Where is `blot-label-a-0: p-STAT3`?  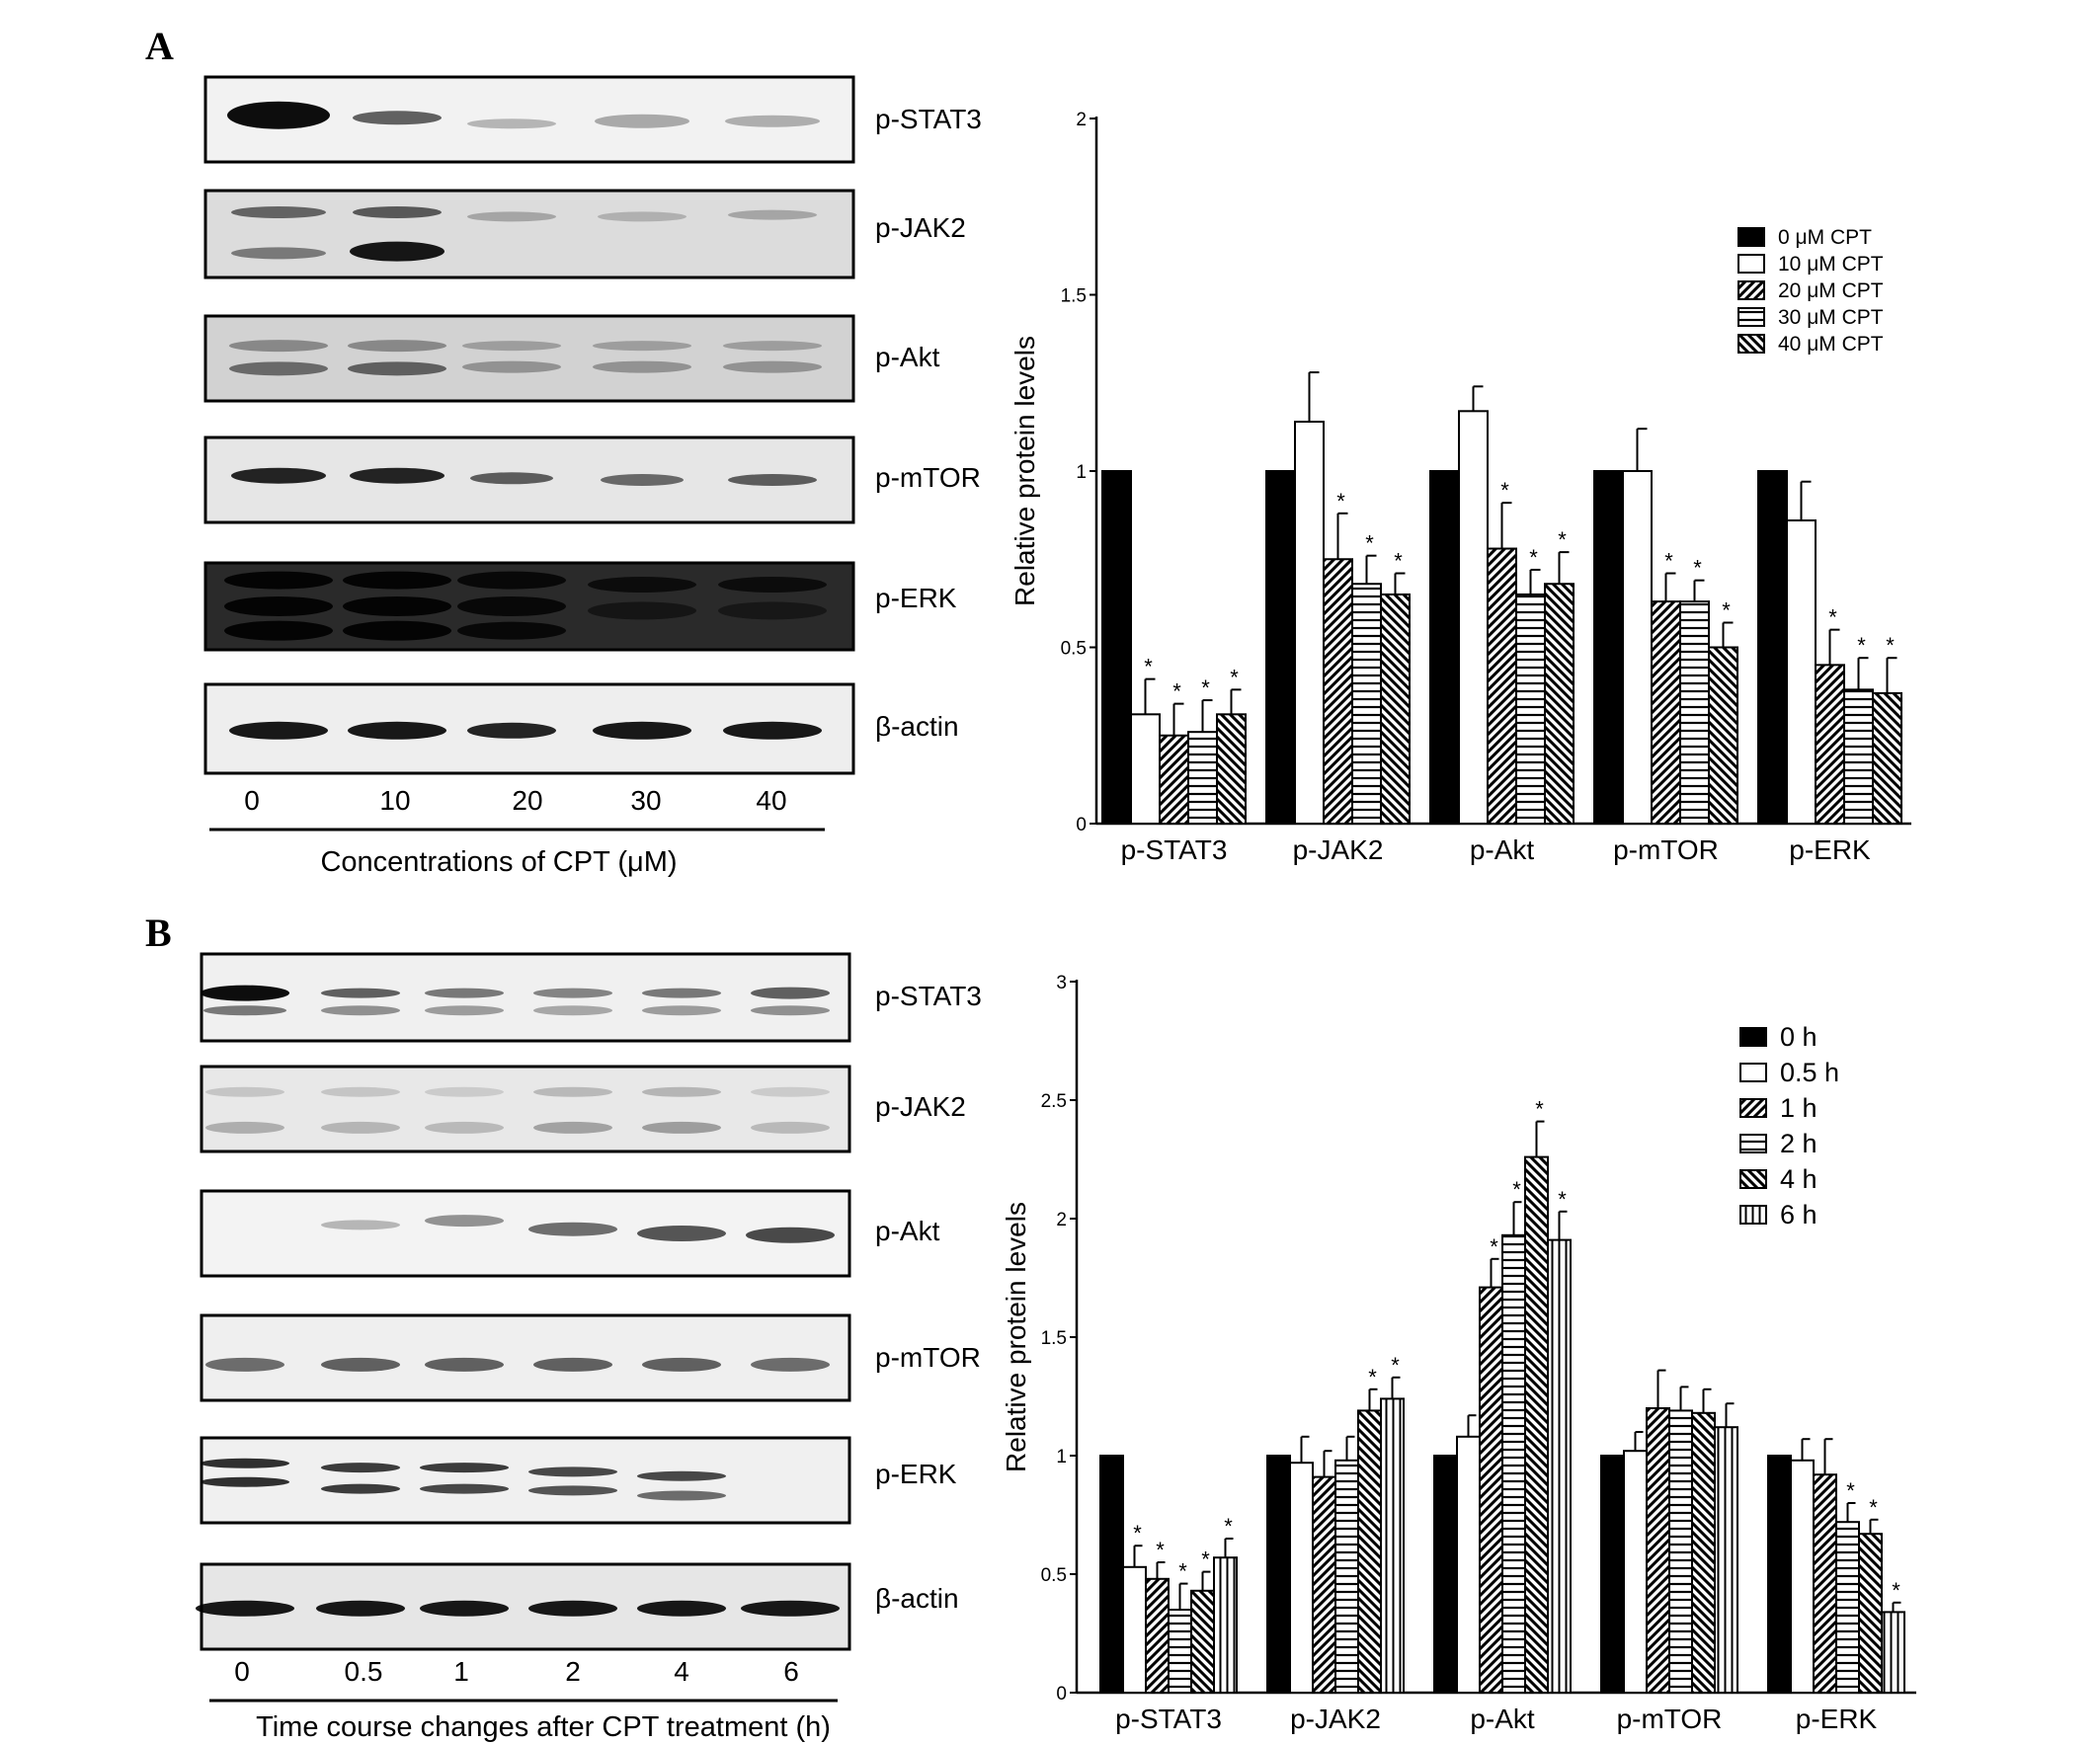 blot-label-a-0: p-STAT3 is located at coordinates (928, 119).